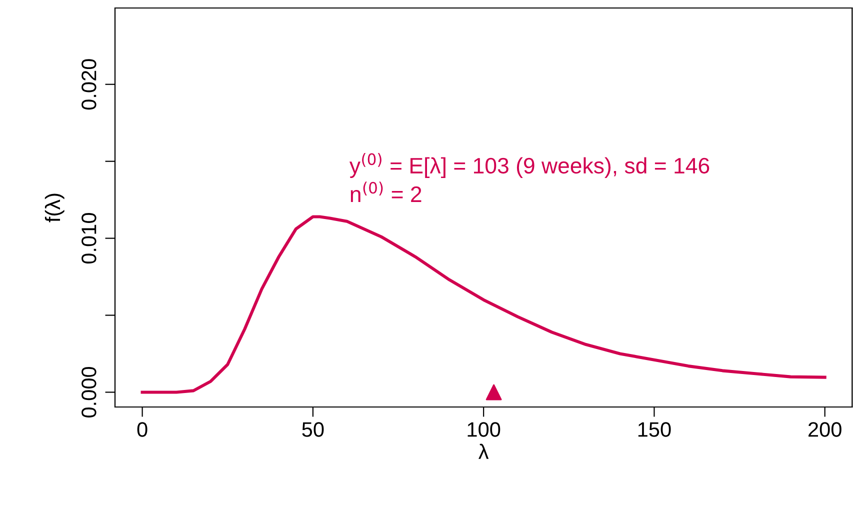  Describe the element at coordinates (483, 451) in the screenshot. I see `x-axis-title: λ` at that location.